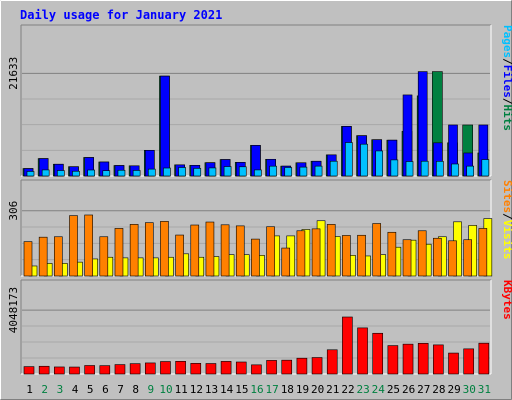 The height and width of the screenshot is (400, 512). Describe the element at coordinates (332, 389) in the screenshot. I see `x-tick-label: 21` at that location.